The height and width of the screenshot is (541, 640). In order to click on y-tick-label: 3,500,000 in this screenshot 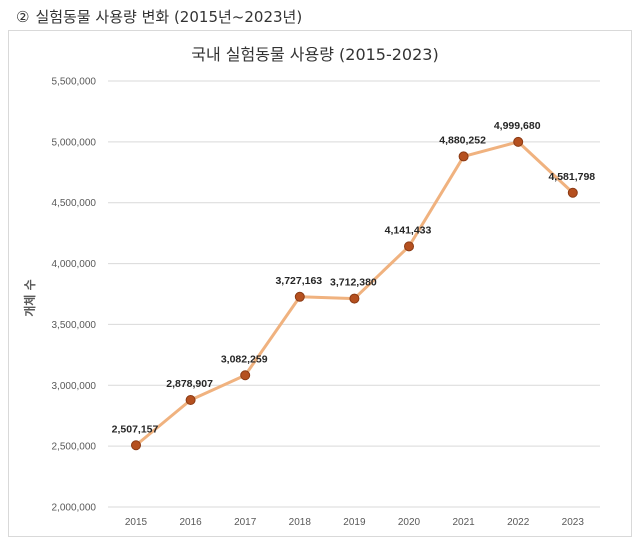, I will do `click(74, 325)`.